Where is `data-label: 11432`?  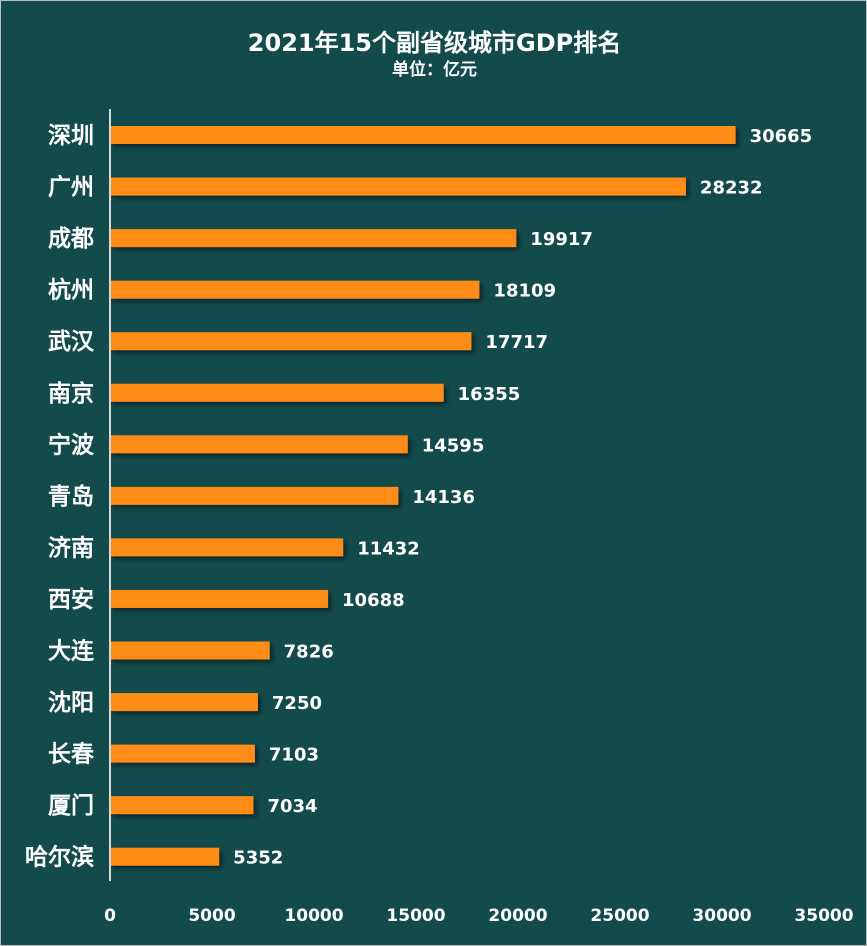
data-label: 11432 is located at coordinates (388, 548).